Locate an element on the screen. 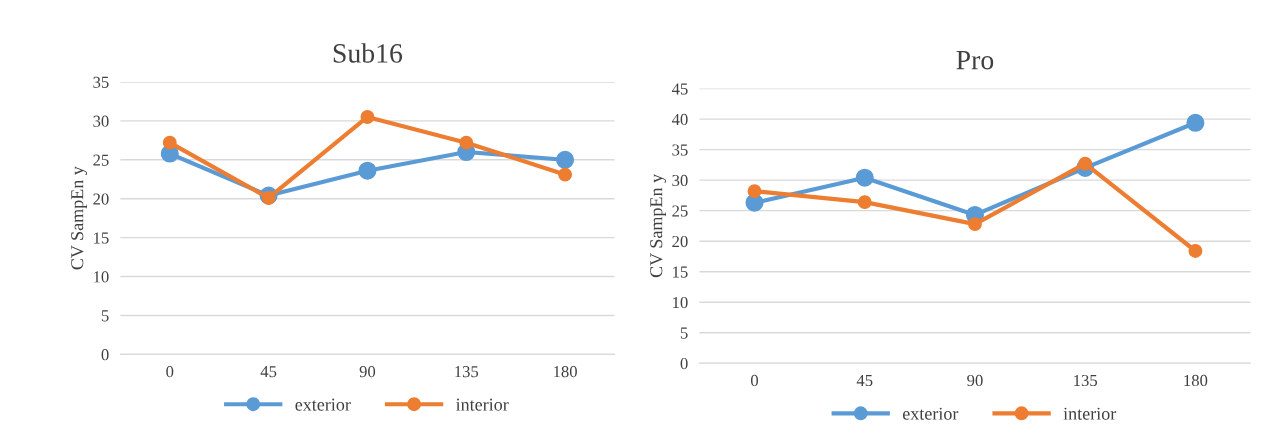  chart-title: Pro is located at coordinates (975, 60).